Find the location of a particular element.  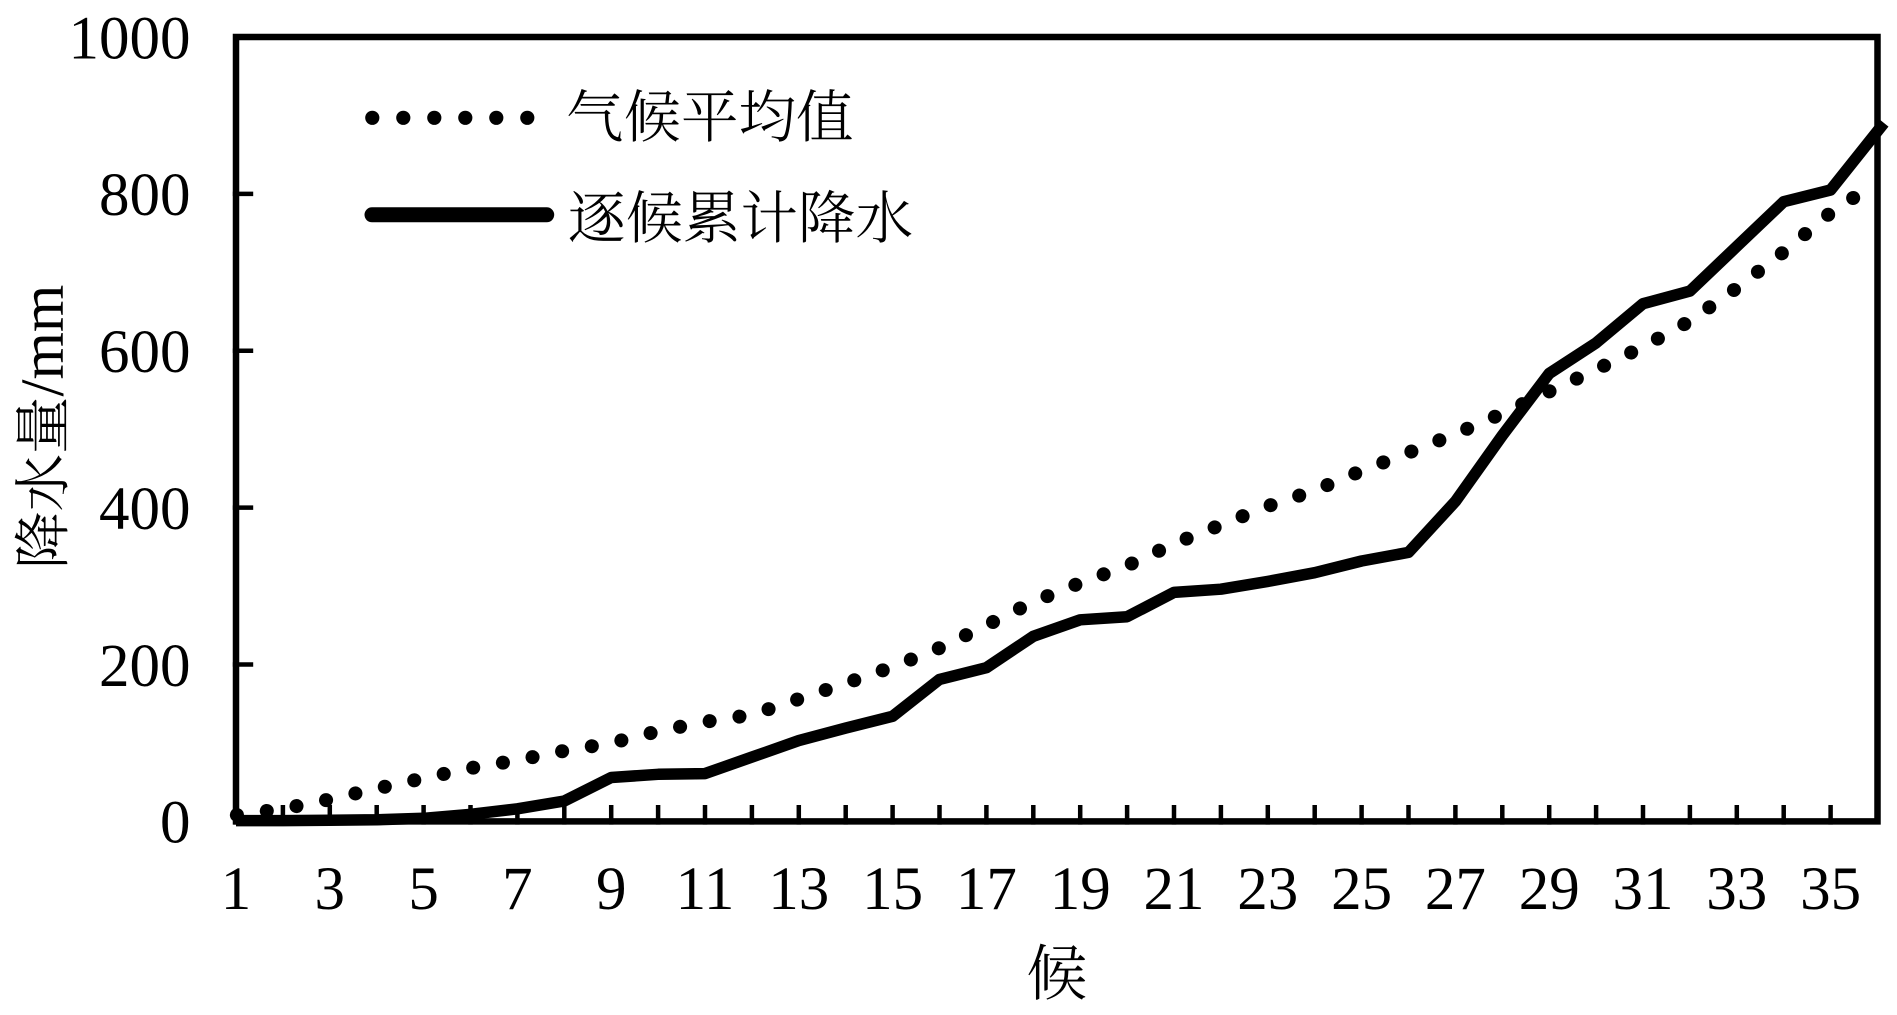

svg-text: 17 is located at coordinates (986, 889).